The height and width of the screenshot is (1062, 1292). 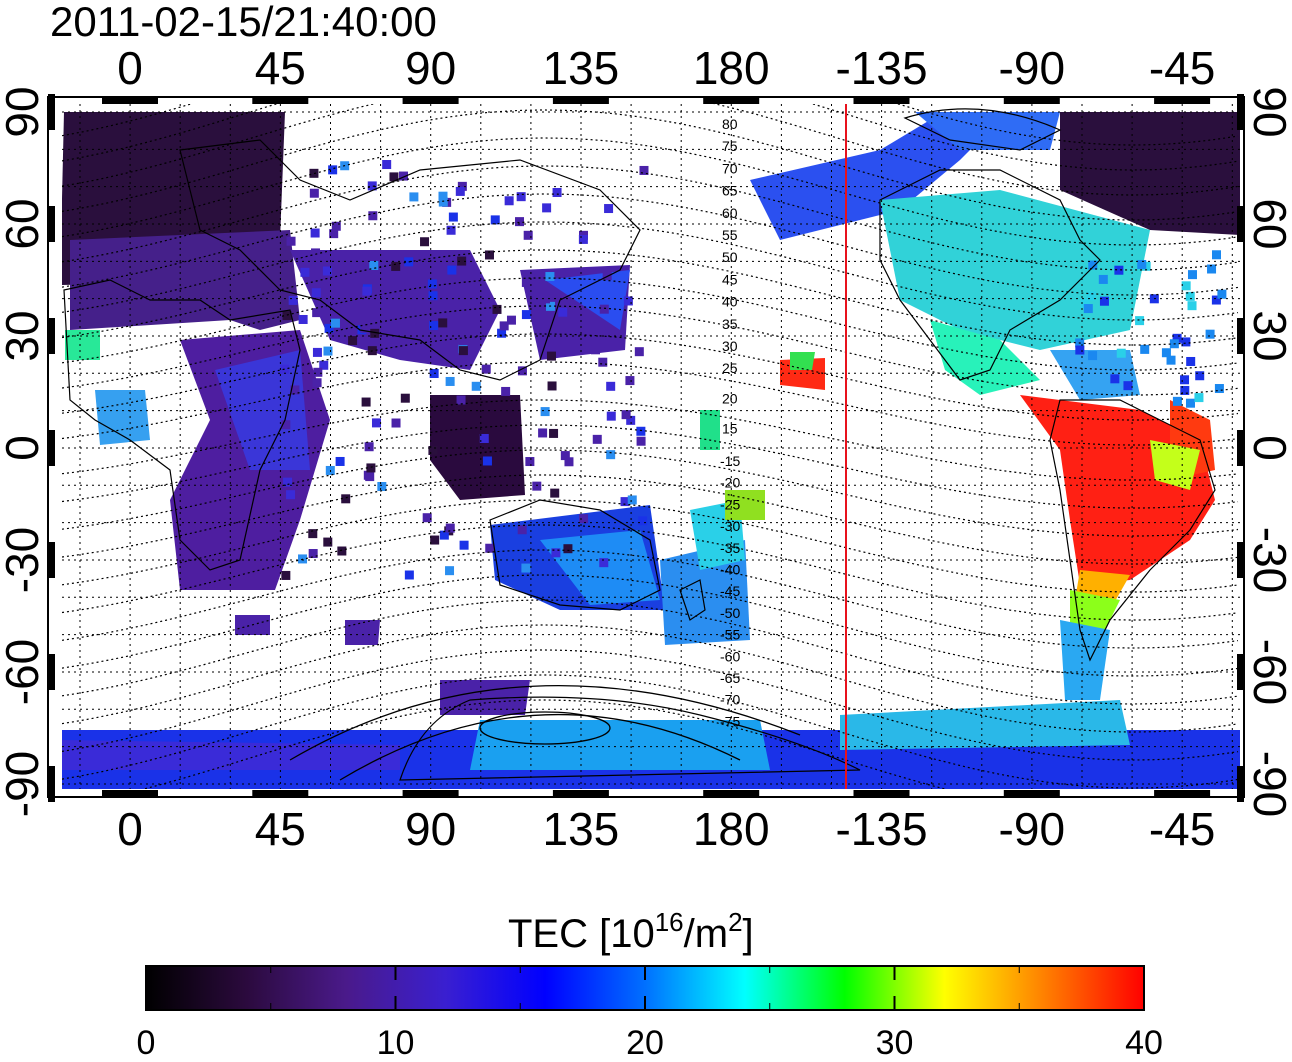 I want to click on contour-label: 30, so click(x=730, y=346).